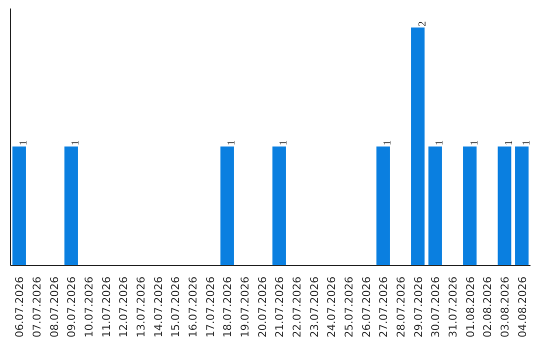  What do you see at coordinates (210, 307) in the screenshot?
I see `x-tick-label: 17.07.2026` at bounding box center [210, 307].